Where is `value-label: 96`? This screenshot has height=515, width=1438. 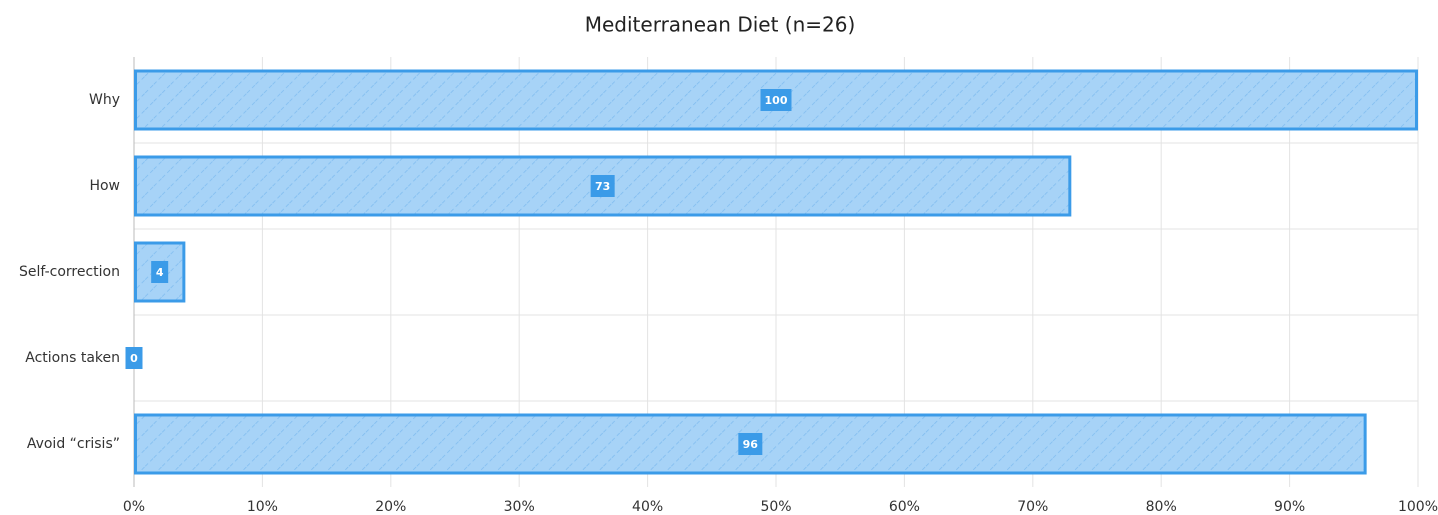 value-label: 96 is located at coordinates (751, 444).